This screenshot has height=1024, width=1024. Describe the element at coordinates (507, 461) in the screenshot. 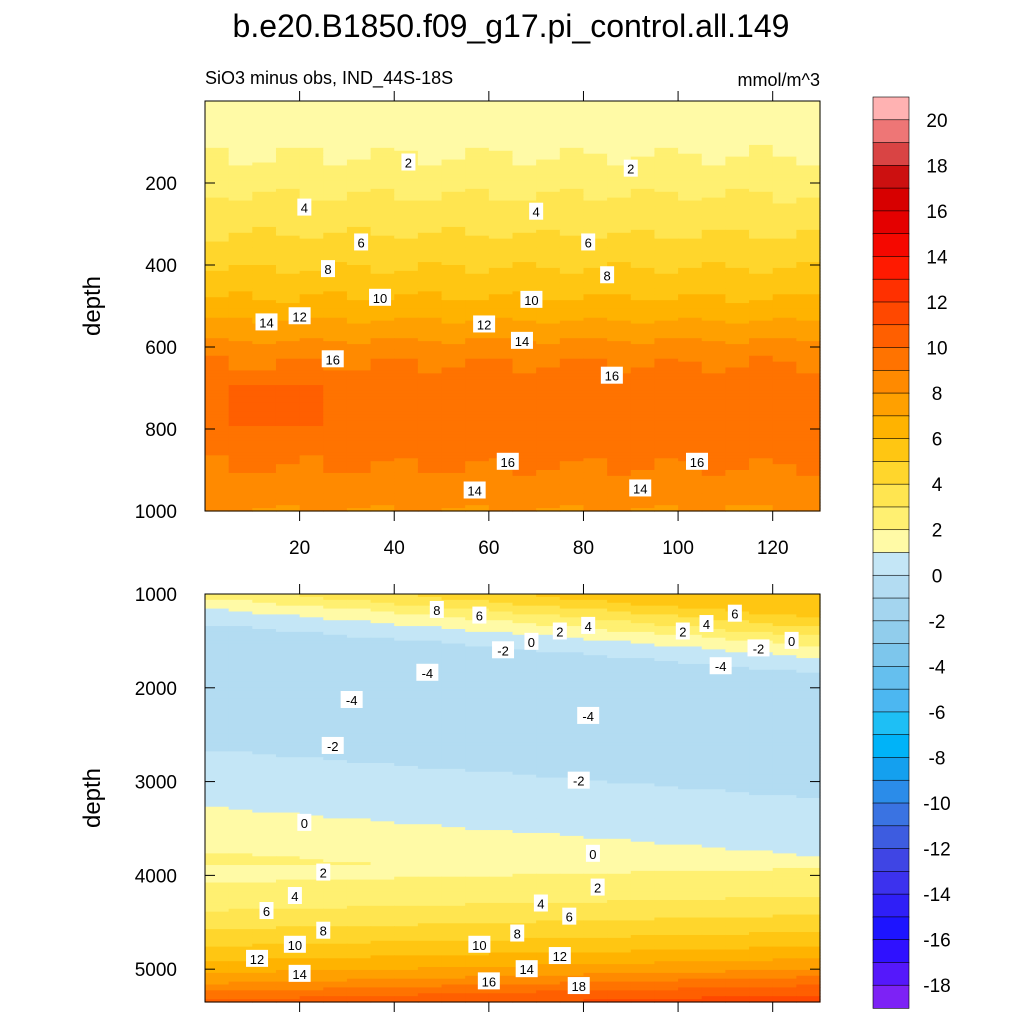

I see `contour-label: 16` at that location.